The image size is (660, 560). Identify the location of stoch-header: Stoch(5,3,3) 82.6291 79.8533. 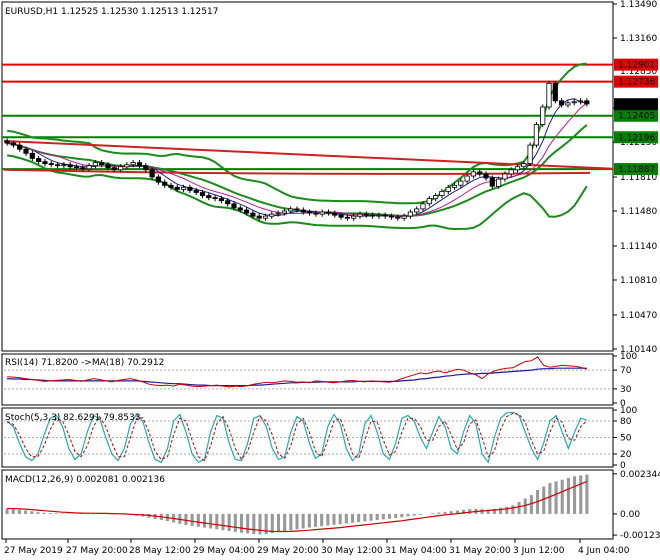
(72, 418).